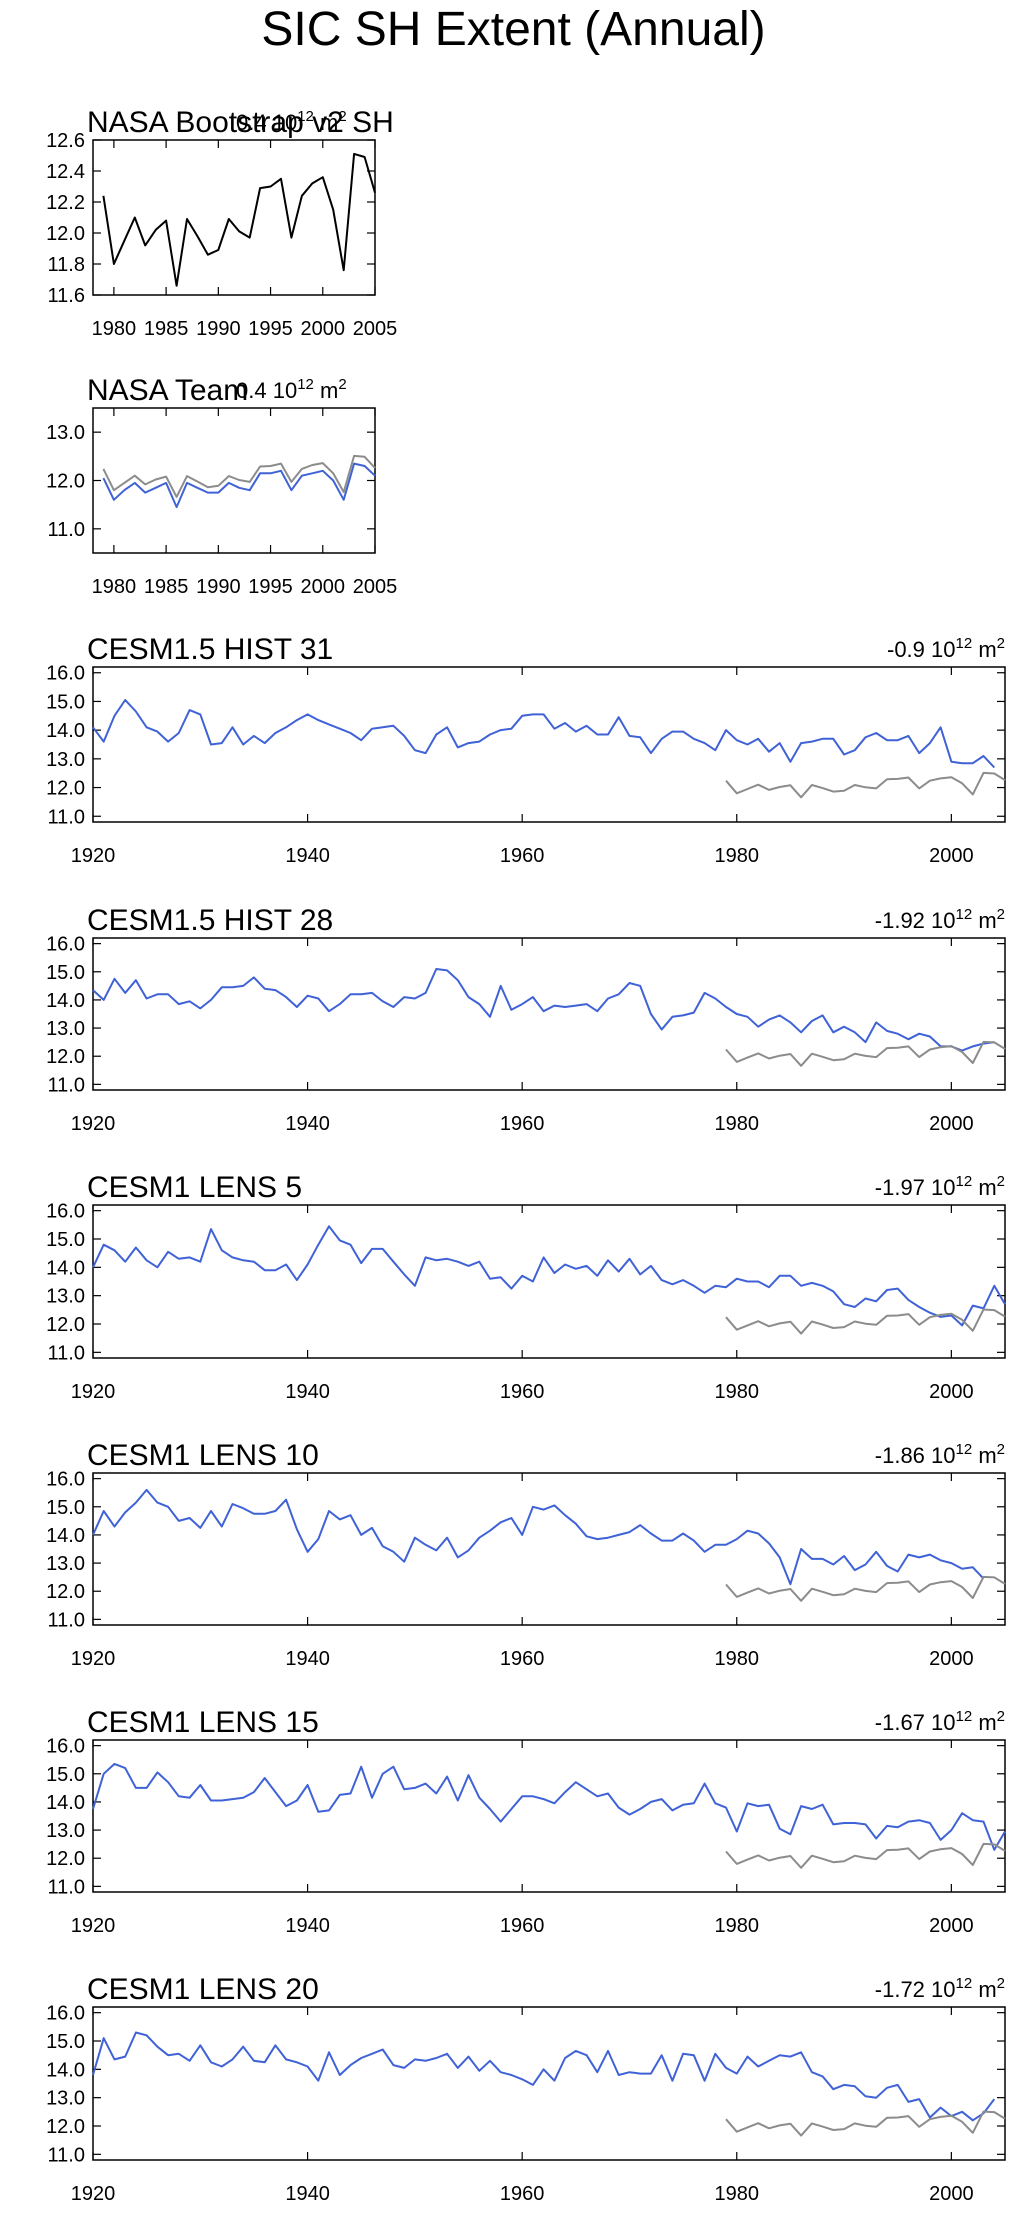 The width and height of the screenshot is (1027, 2214). What do you see at coordinates (940, 1454) in the screenshot?
I see `trend-label: -1.86 1012 m2` at bounding box center [940, 1454].